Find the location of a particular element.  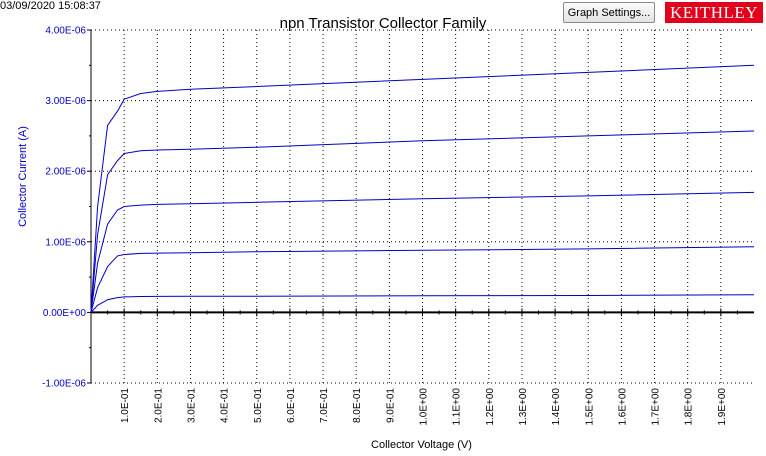

x-axis-label: Collector Voltage (V) is located at coordinates (421, 445).